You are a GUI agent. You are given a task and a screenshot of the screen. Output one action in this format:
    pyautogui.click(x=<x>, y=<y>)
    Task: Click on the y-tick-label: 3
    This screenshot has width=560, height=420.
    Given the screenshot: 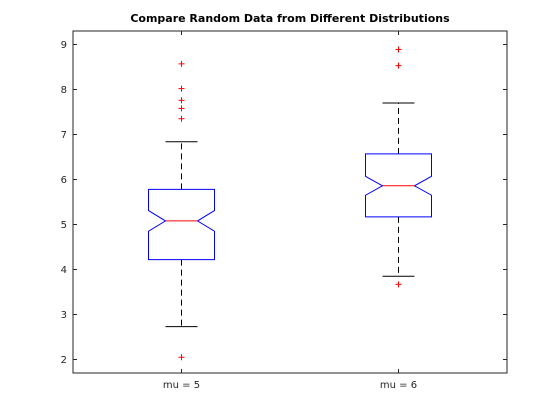 What is the action you would take?
    pyautogui.click(x=64, y=315)
    